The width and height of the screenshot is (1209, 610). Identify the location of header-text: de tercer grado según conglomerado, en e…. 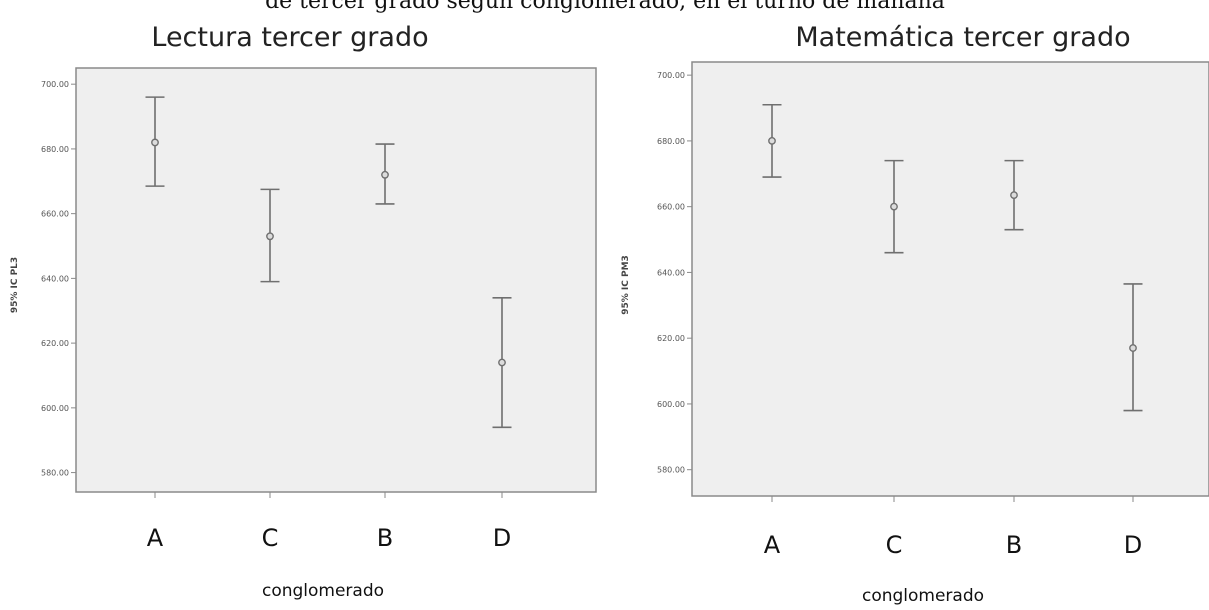
(605, 7).